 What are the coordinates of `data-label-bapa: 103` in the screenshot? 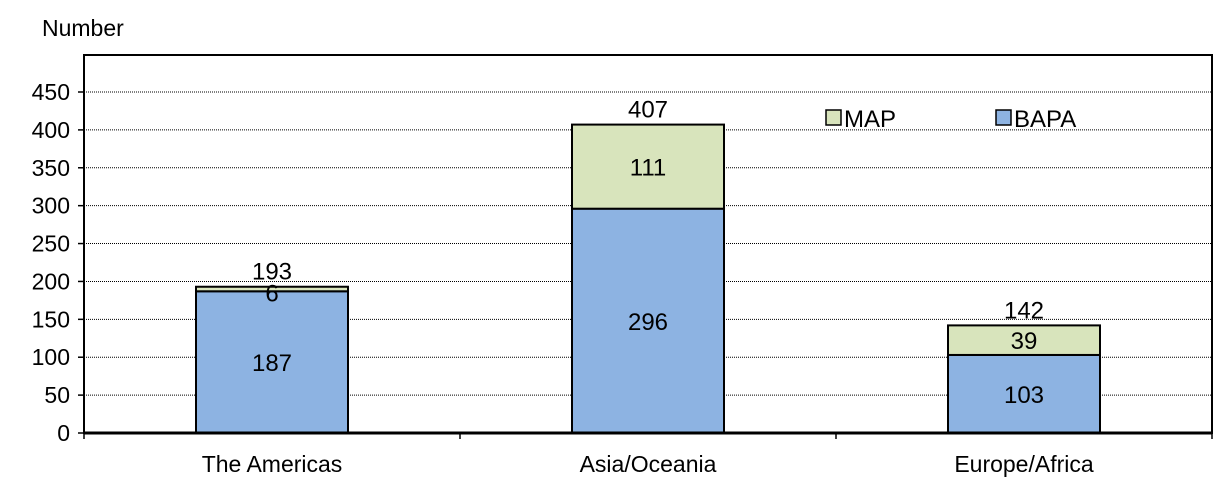 It's located at (1024, 395).